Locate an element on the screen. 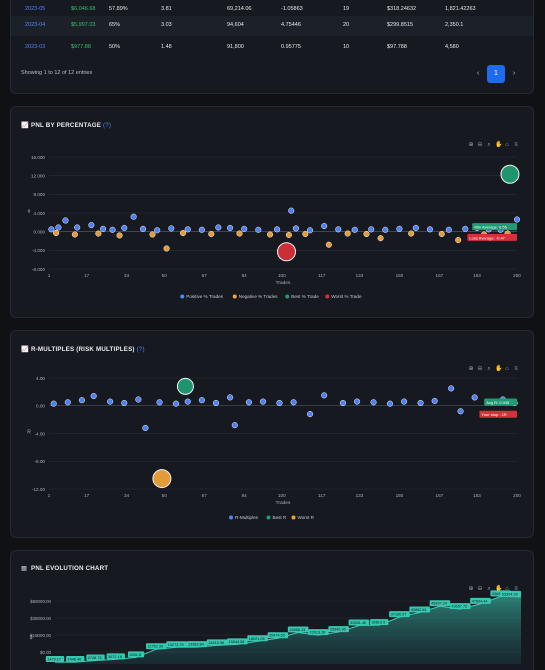 This screenshot has width=545, height=670. row-date: 2023-05 is located at coordinates (35, 9).